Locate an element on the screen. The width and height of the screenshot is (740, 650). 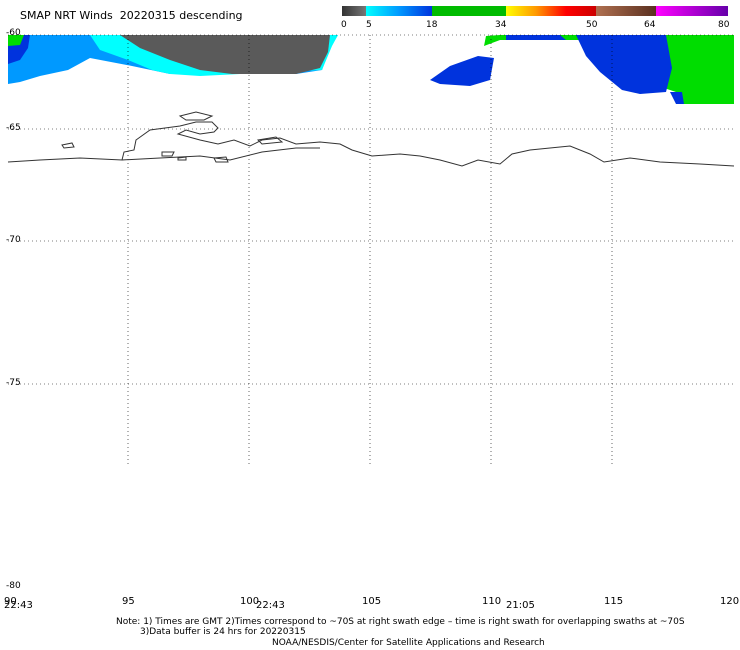
ice-shelf-edge is located at coordinates (196, 116).